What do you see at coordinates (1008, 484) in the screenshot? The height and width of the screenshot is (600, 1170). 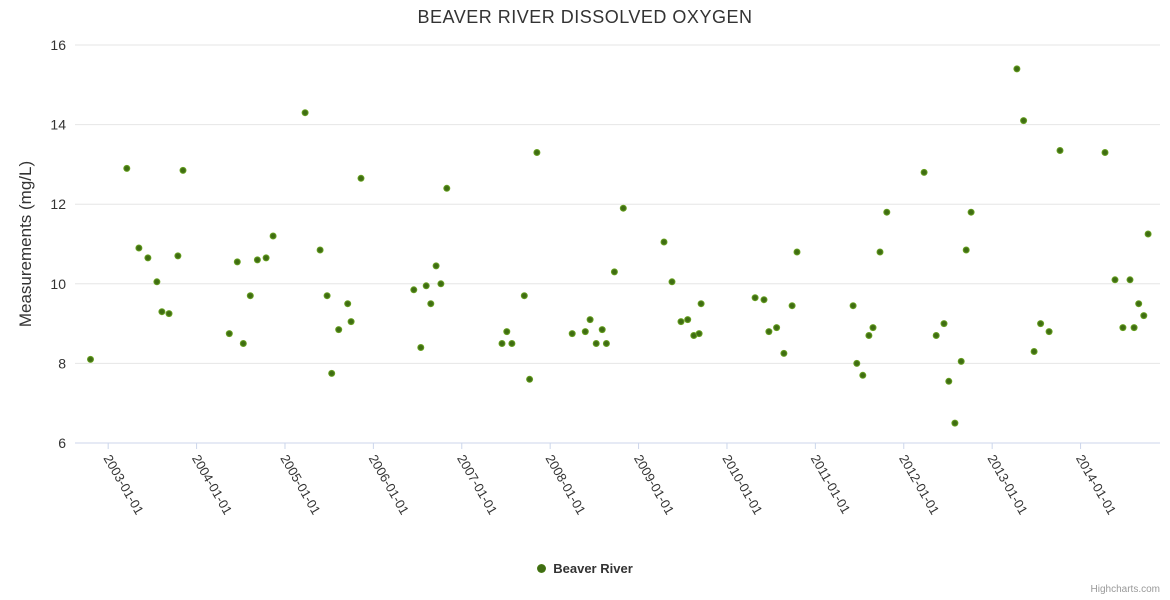 I see `x-axis-label: 2013-01-01` at bounding box center [1008, 484].